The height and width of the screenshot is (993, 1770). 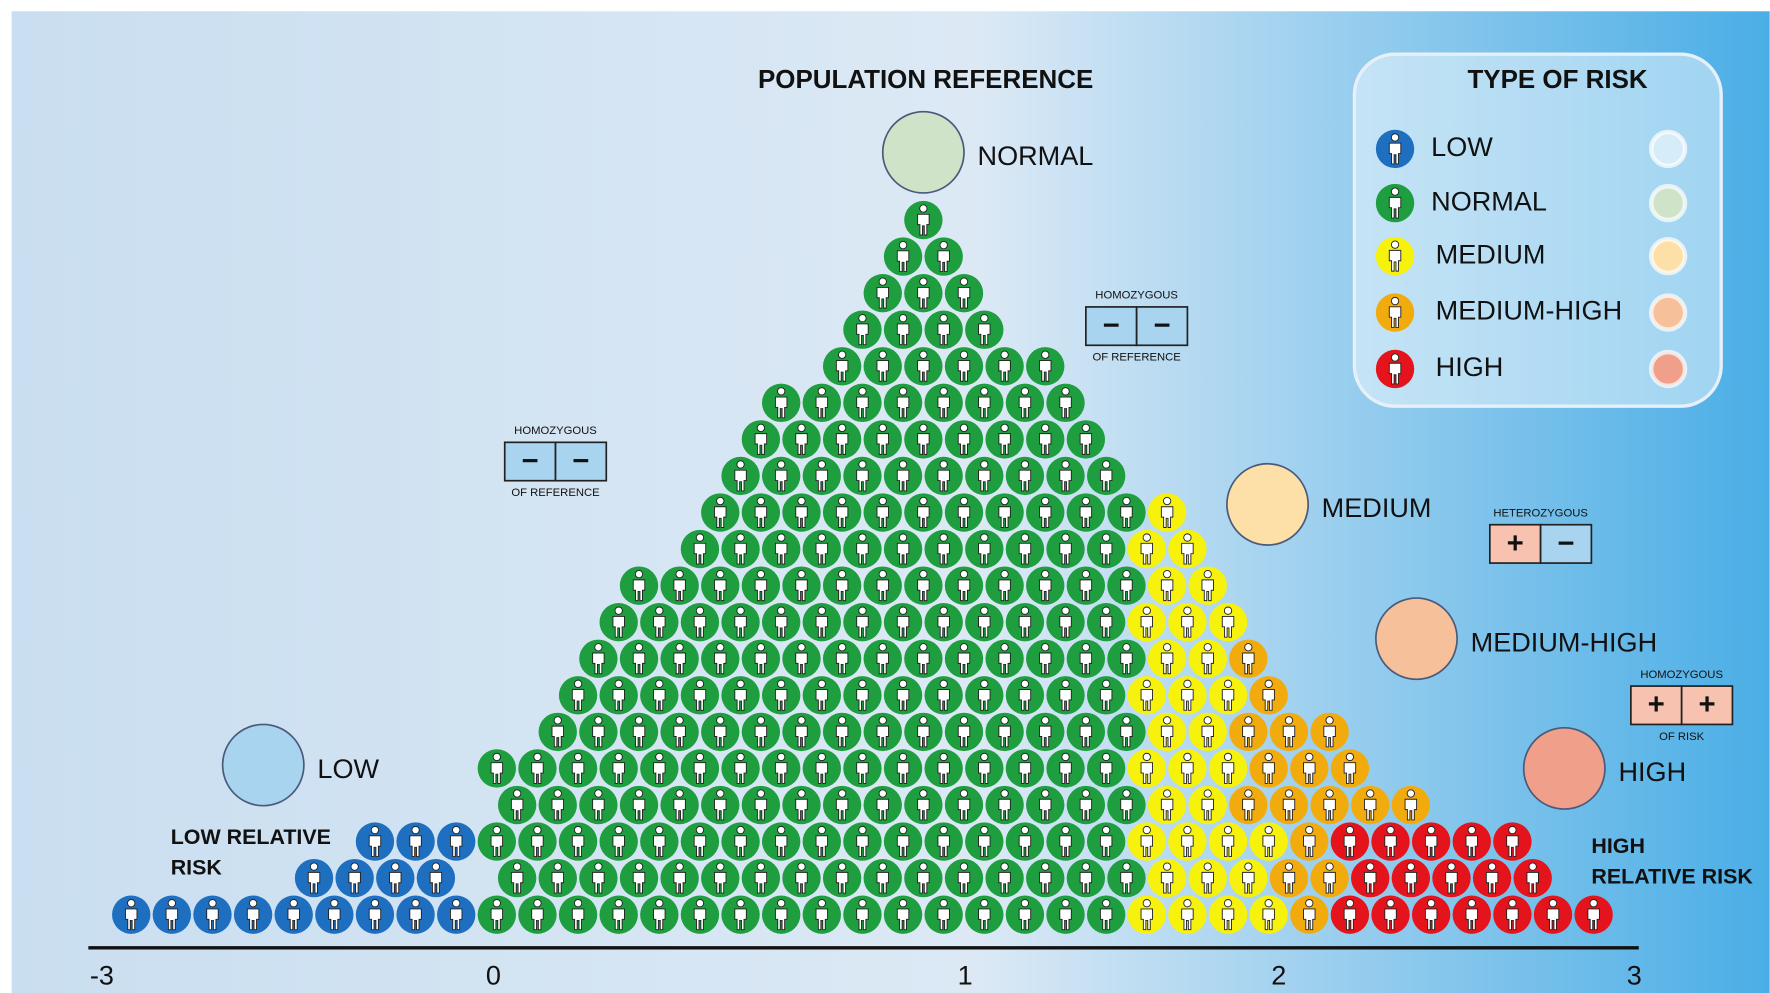 What do you see at coordinates (1278, 974) in the screenshot?
I see `axis-label: 2` at bounding box center [1278, 974].